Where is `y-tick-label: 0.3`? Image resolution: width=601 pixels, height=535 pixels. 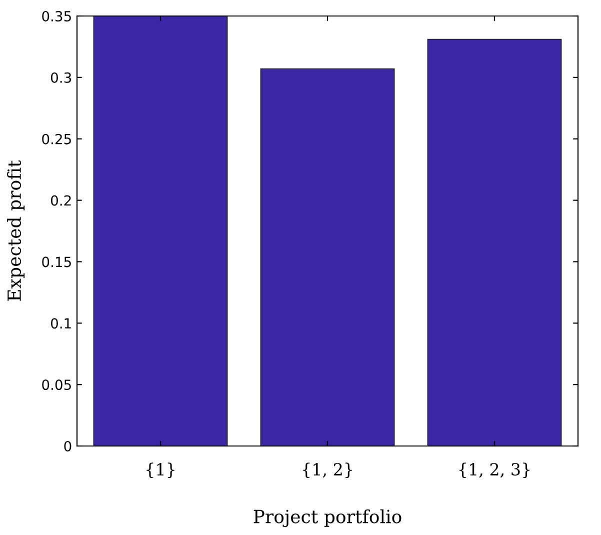 y-tick-label: 0.3 is located at coordinates (61, 77).